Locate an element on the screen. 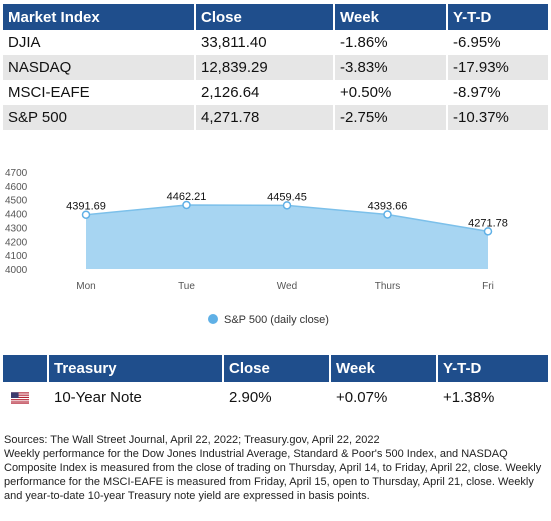 The height and width of the screenshot is (521, 551). y-tick-label: 4700 is located at coordinates (16, 173).